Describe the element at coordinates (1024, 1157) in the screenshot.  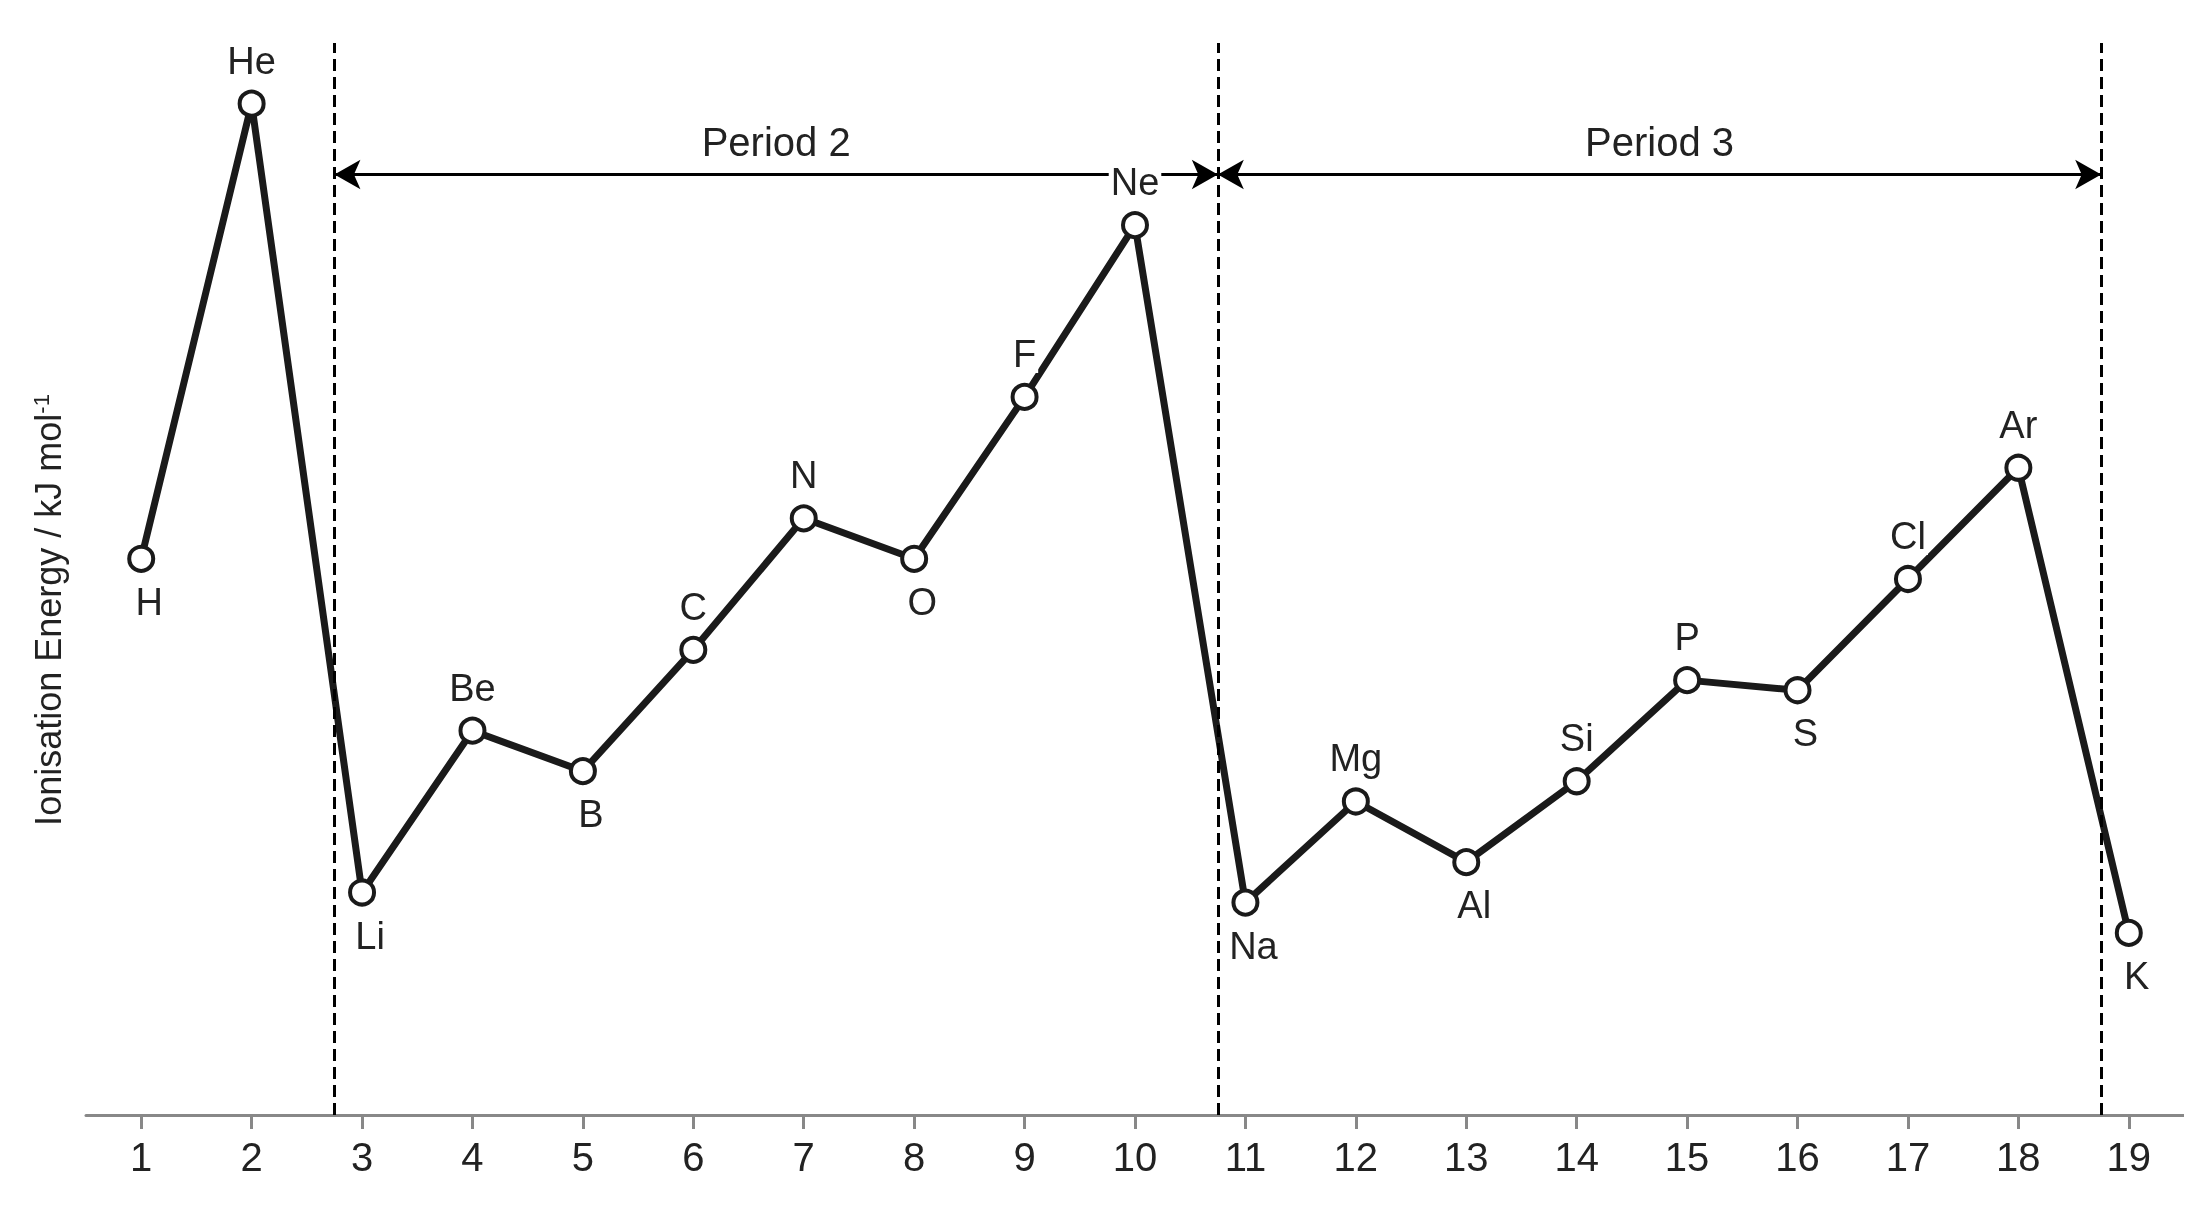
I see `x-tick-label: 9` at that location.